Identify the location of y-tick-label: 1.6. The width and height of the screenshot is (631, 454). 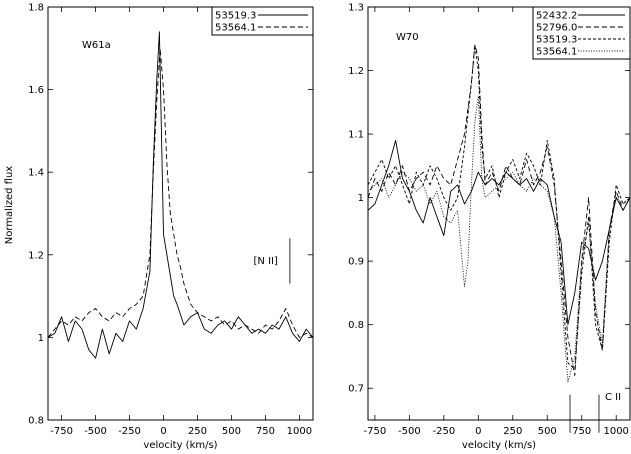
(36, 90).